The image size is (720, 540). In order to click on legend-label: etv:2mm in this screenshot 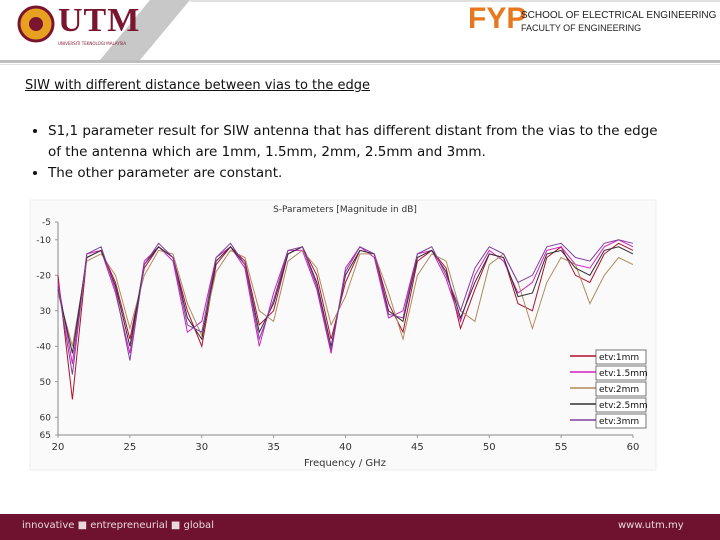, I will do `click(619, 390)`.